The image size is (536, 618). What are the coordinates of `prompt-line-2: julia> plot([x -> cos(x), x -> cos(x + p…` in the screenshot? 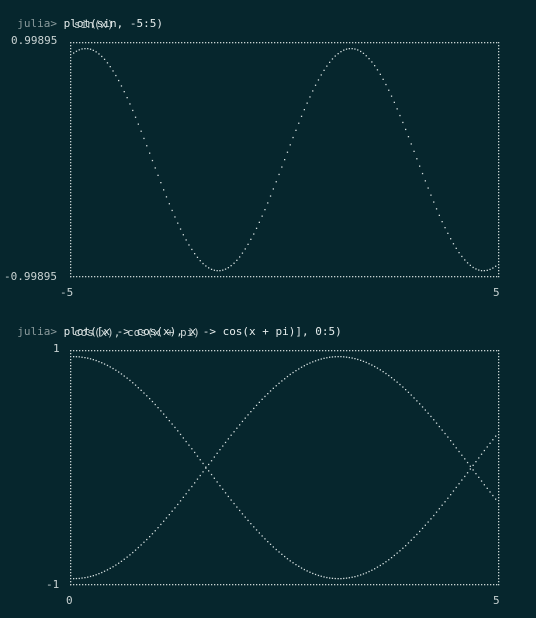 It's located at (173, 325).